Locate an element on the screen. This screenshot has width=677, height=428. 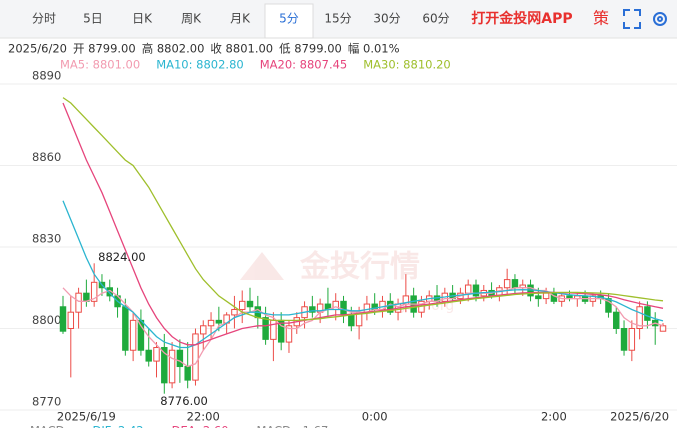
indicator-label: MACD is located at coordinates (47, 426).